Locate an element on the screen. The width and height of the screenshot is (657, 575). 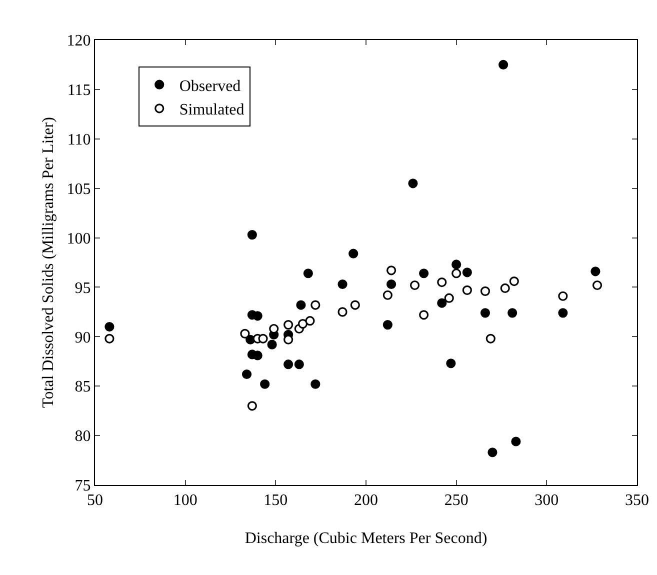
y-tick-label: 85 is located at coordinates (82, 387).